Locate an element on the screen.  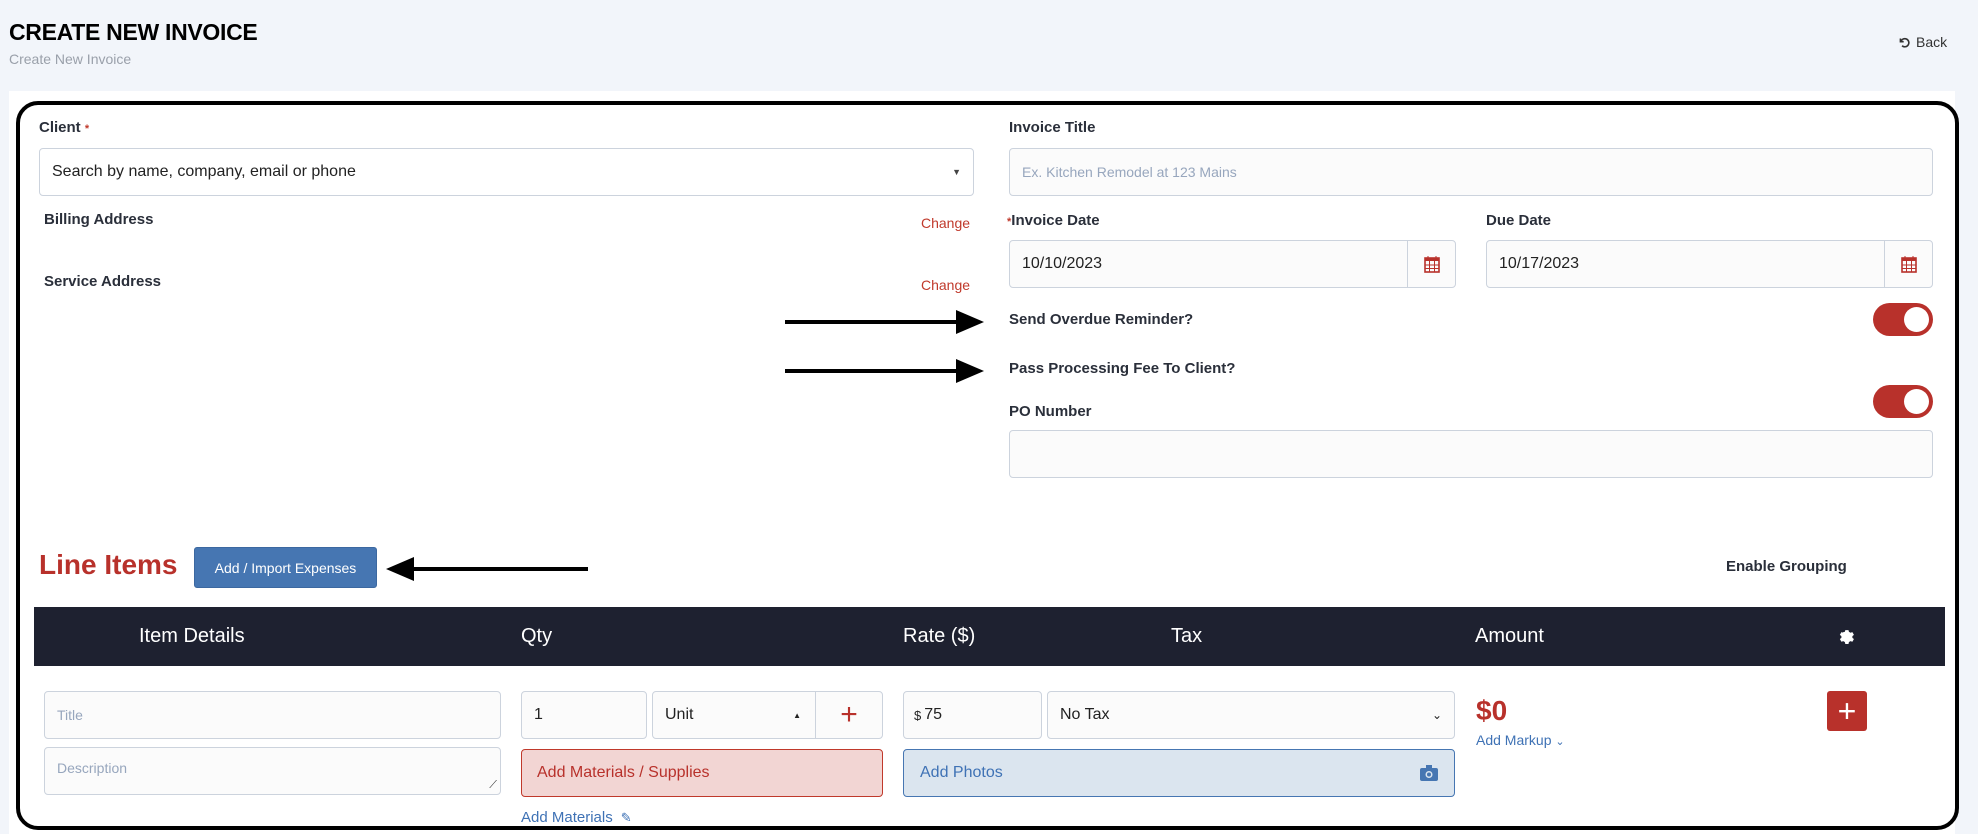
add-materials-link: Add Materials ✎ is located at coordinates (576, 817).